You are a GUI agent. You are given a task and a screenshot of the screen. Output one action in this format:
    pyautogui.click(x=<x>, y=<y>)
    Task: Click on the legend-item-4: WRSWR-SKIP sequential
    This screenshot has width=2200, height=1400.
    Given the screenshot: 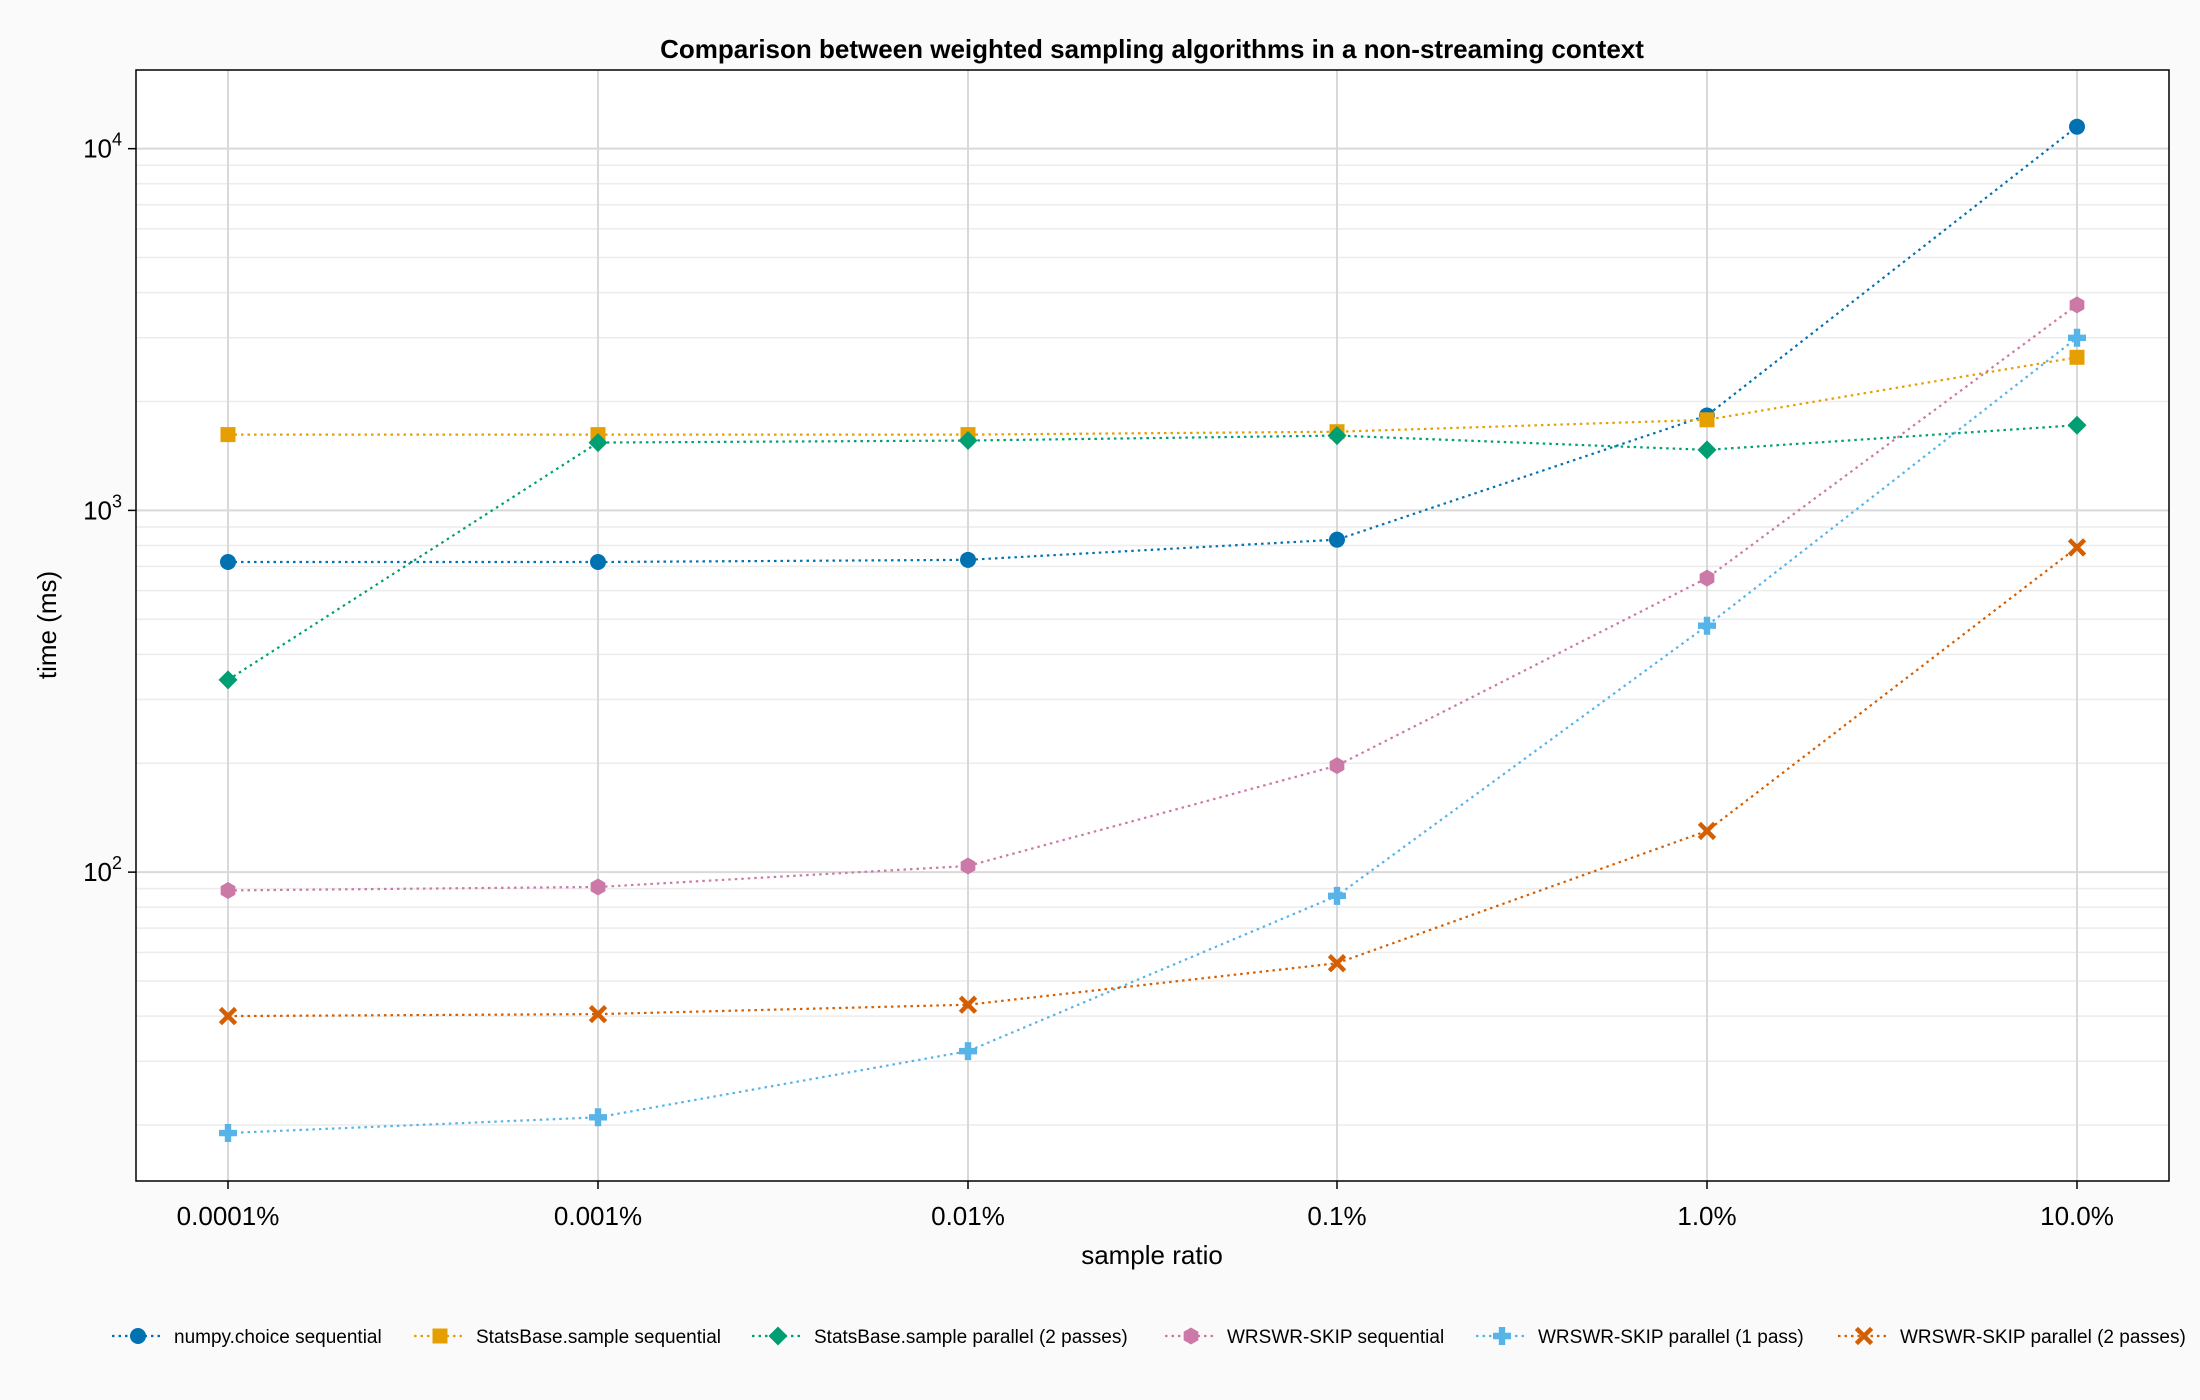 What is the action you would take?
    pyautogui.click(x=1304, y=1337)
    